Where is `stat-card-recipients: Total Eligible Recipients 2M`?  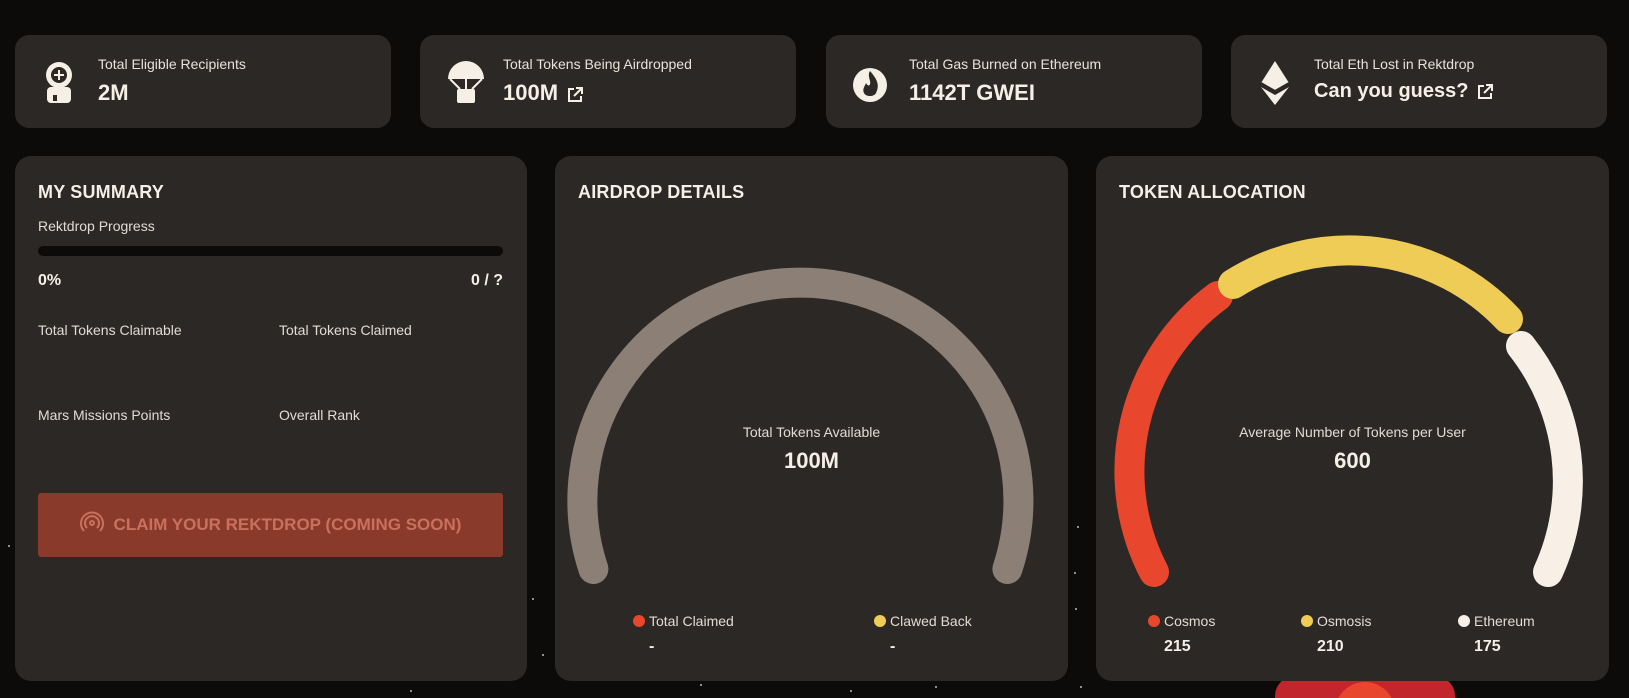 stat-card-recipients: Total Eligible Recipients 2M is located at coordinates (203, 81).